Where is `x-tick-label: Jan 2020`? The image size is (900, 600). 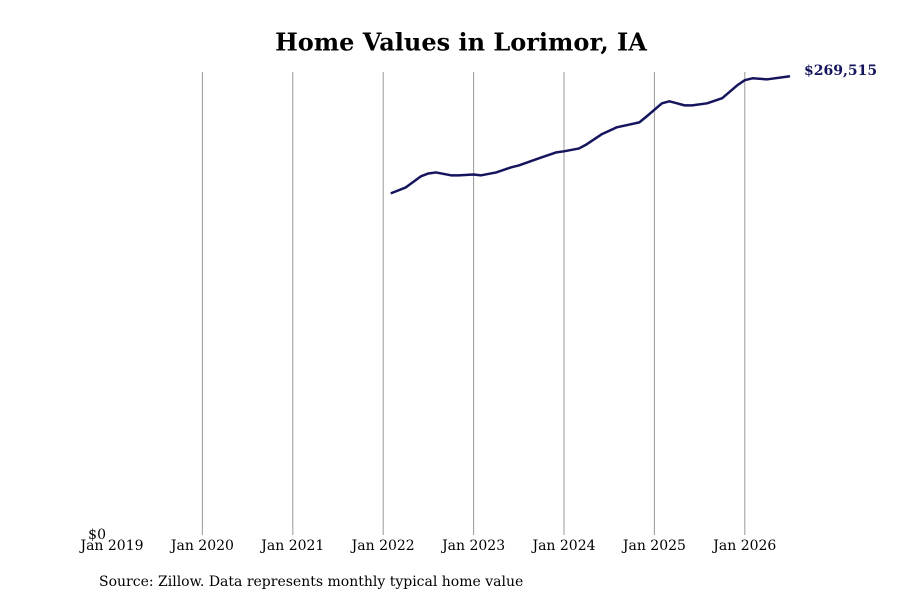 x-tick-label: Jan 2020 is located at coordinates (201, 546).